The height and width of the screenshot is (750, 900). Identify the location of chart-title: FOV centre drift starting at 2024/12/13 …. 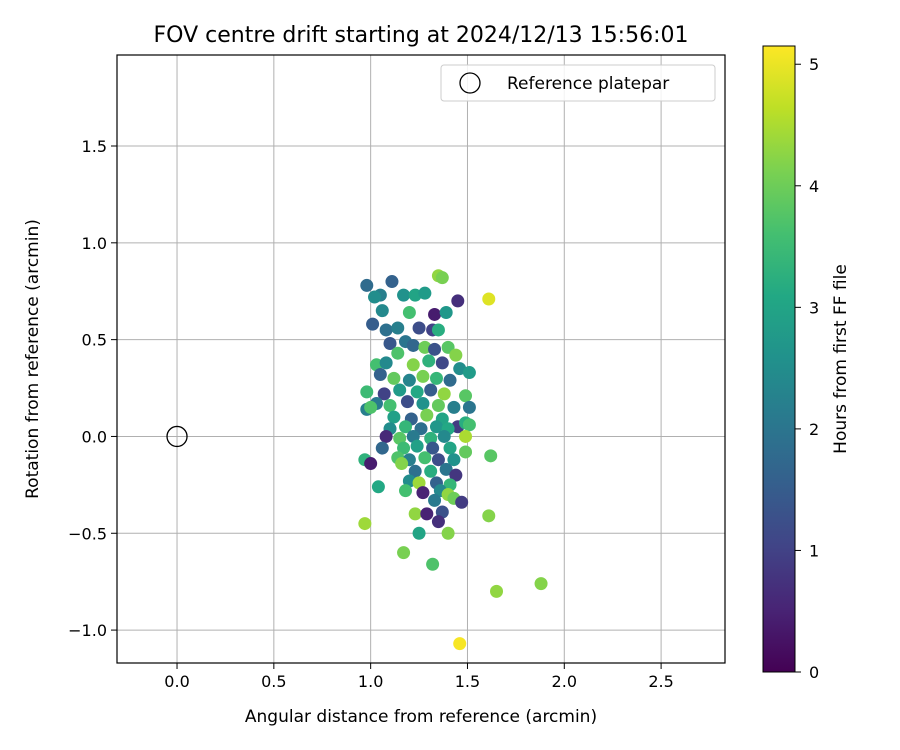
(421, 35).